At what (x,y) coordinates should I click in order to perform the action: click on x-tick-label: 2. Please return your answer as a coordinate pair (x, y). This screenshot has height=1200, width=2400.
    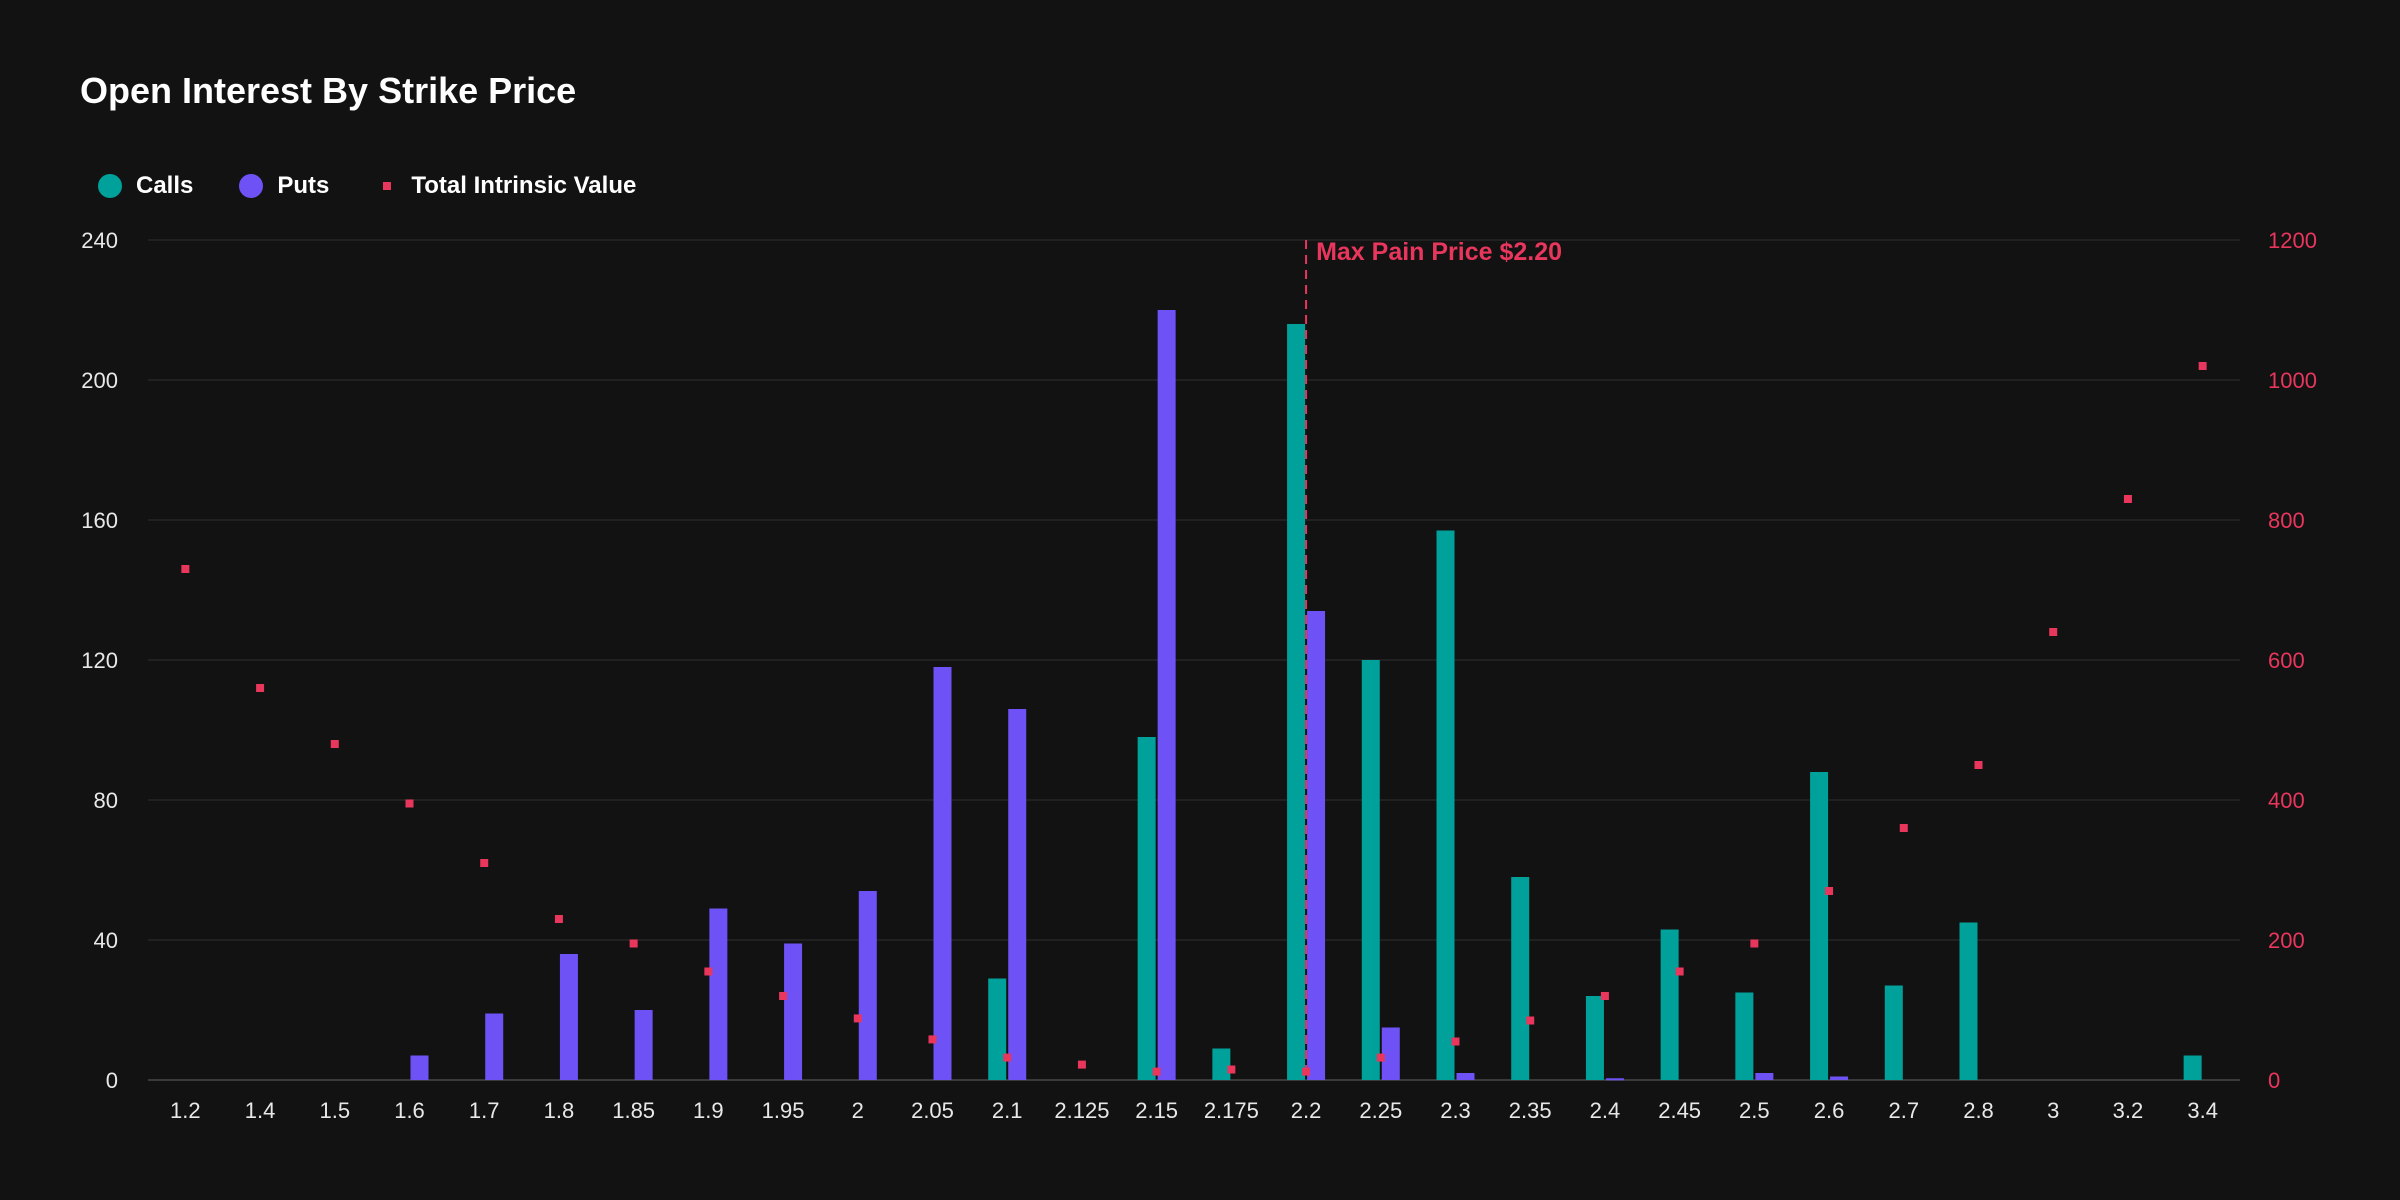
    Looking at the image, I should click on (858, 1110).